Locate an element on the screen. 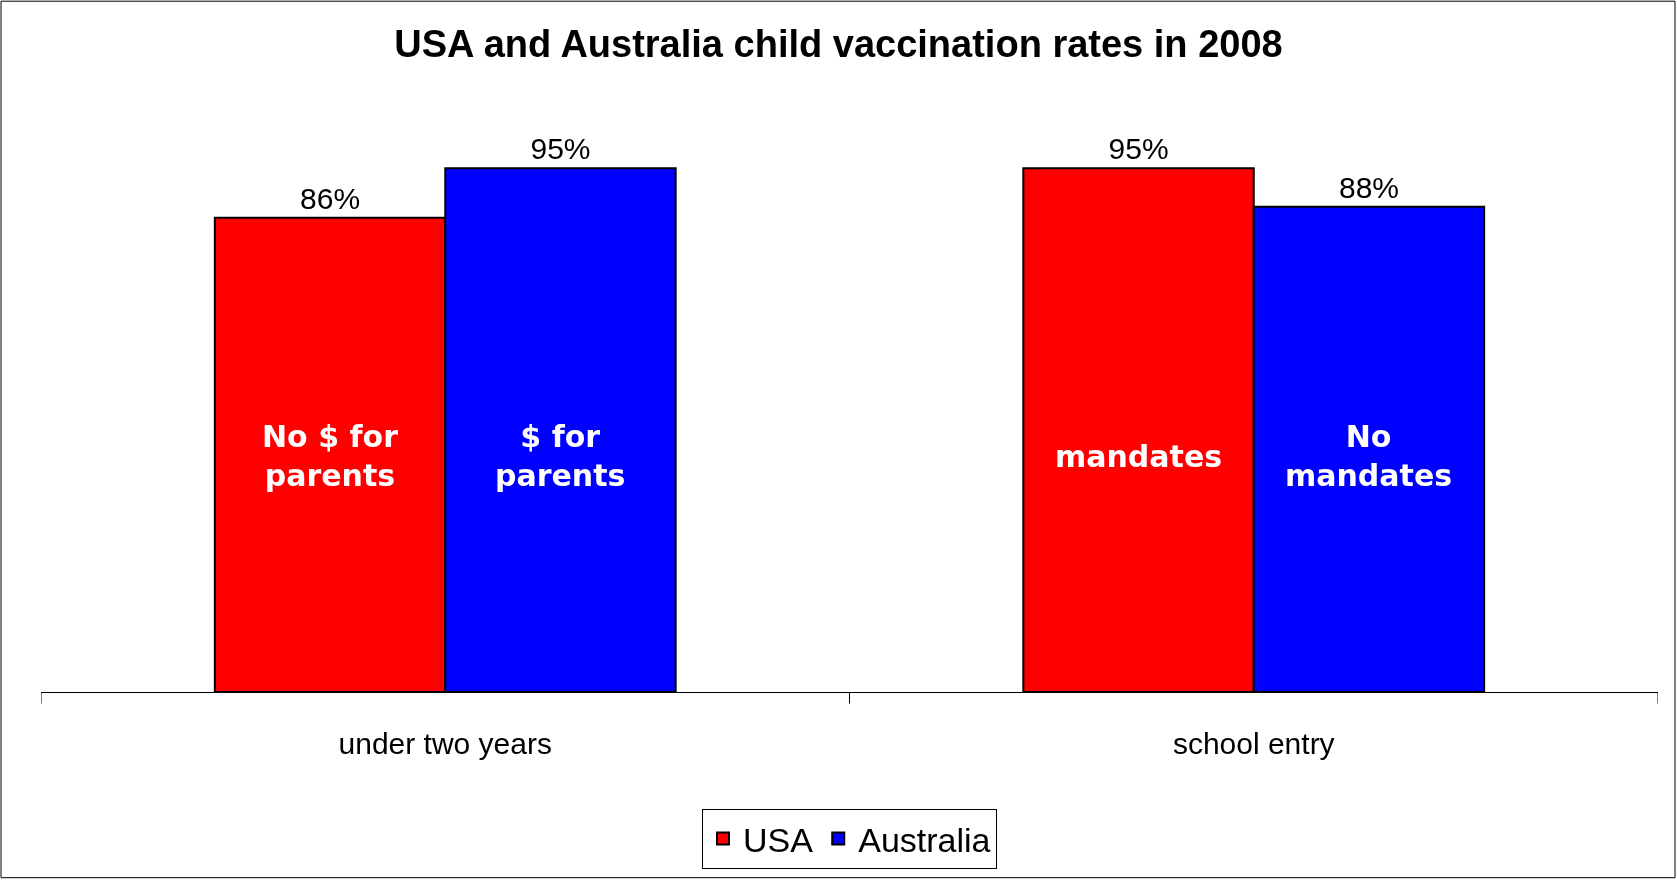 The height and width of the screenshot is (880, 1677). x-tick-label: school entry is located at coordinates (1253, 743).